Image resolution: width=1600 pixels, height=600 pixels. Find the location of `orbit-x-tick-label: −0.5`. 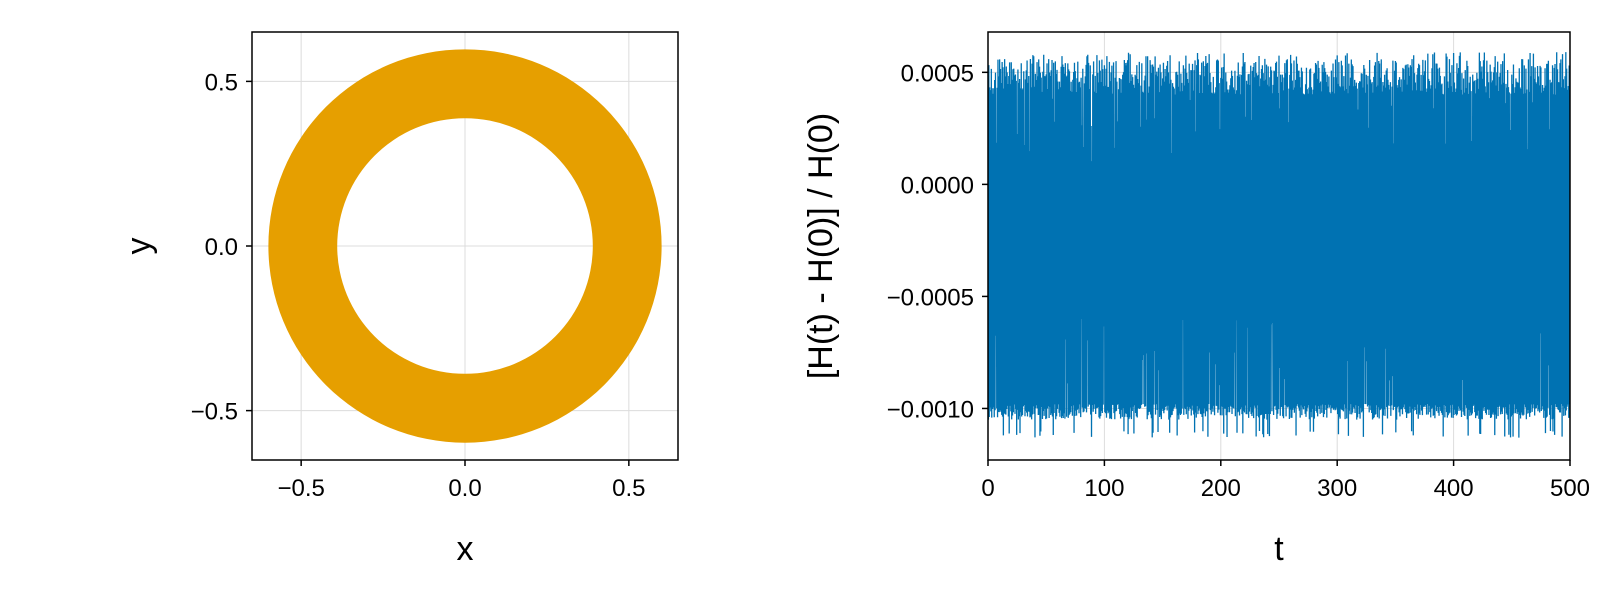

orbit-x-tick-label: −0.5 is located at coordinates (300, 488).